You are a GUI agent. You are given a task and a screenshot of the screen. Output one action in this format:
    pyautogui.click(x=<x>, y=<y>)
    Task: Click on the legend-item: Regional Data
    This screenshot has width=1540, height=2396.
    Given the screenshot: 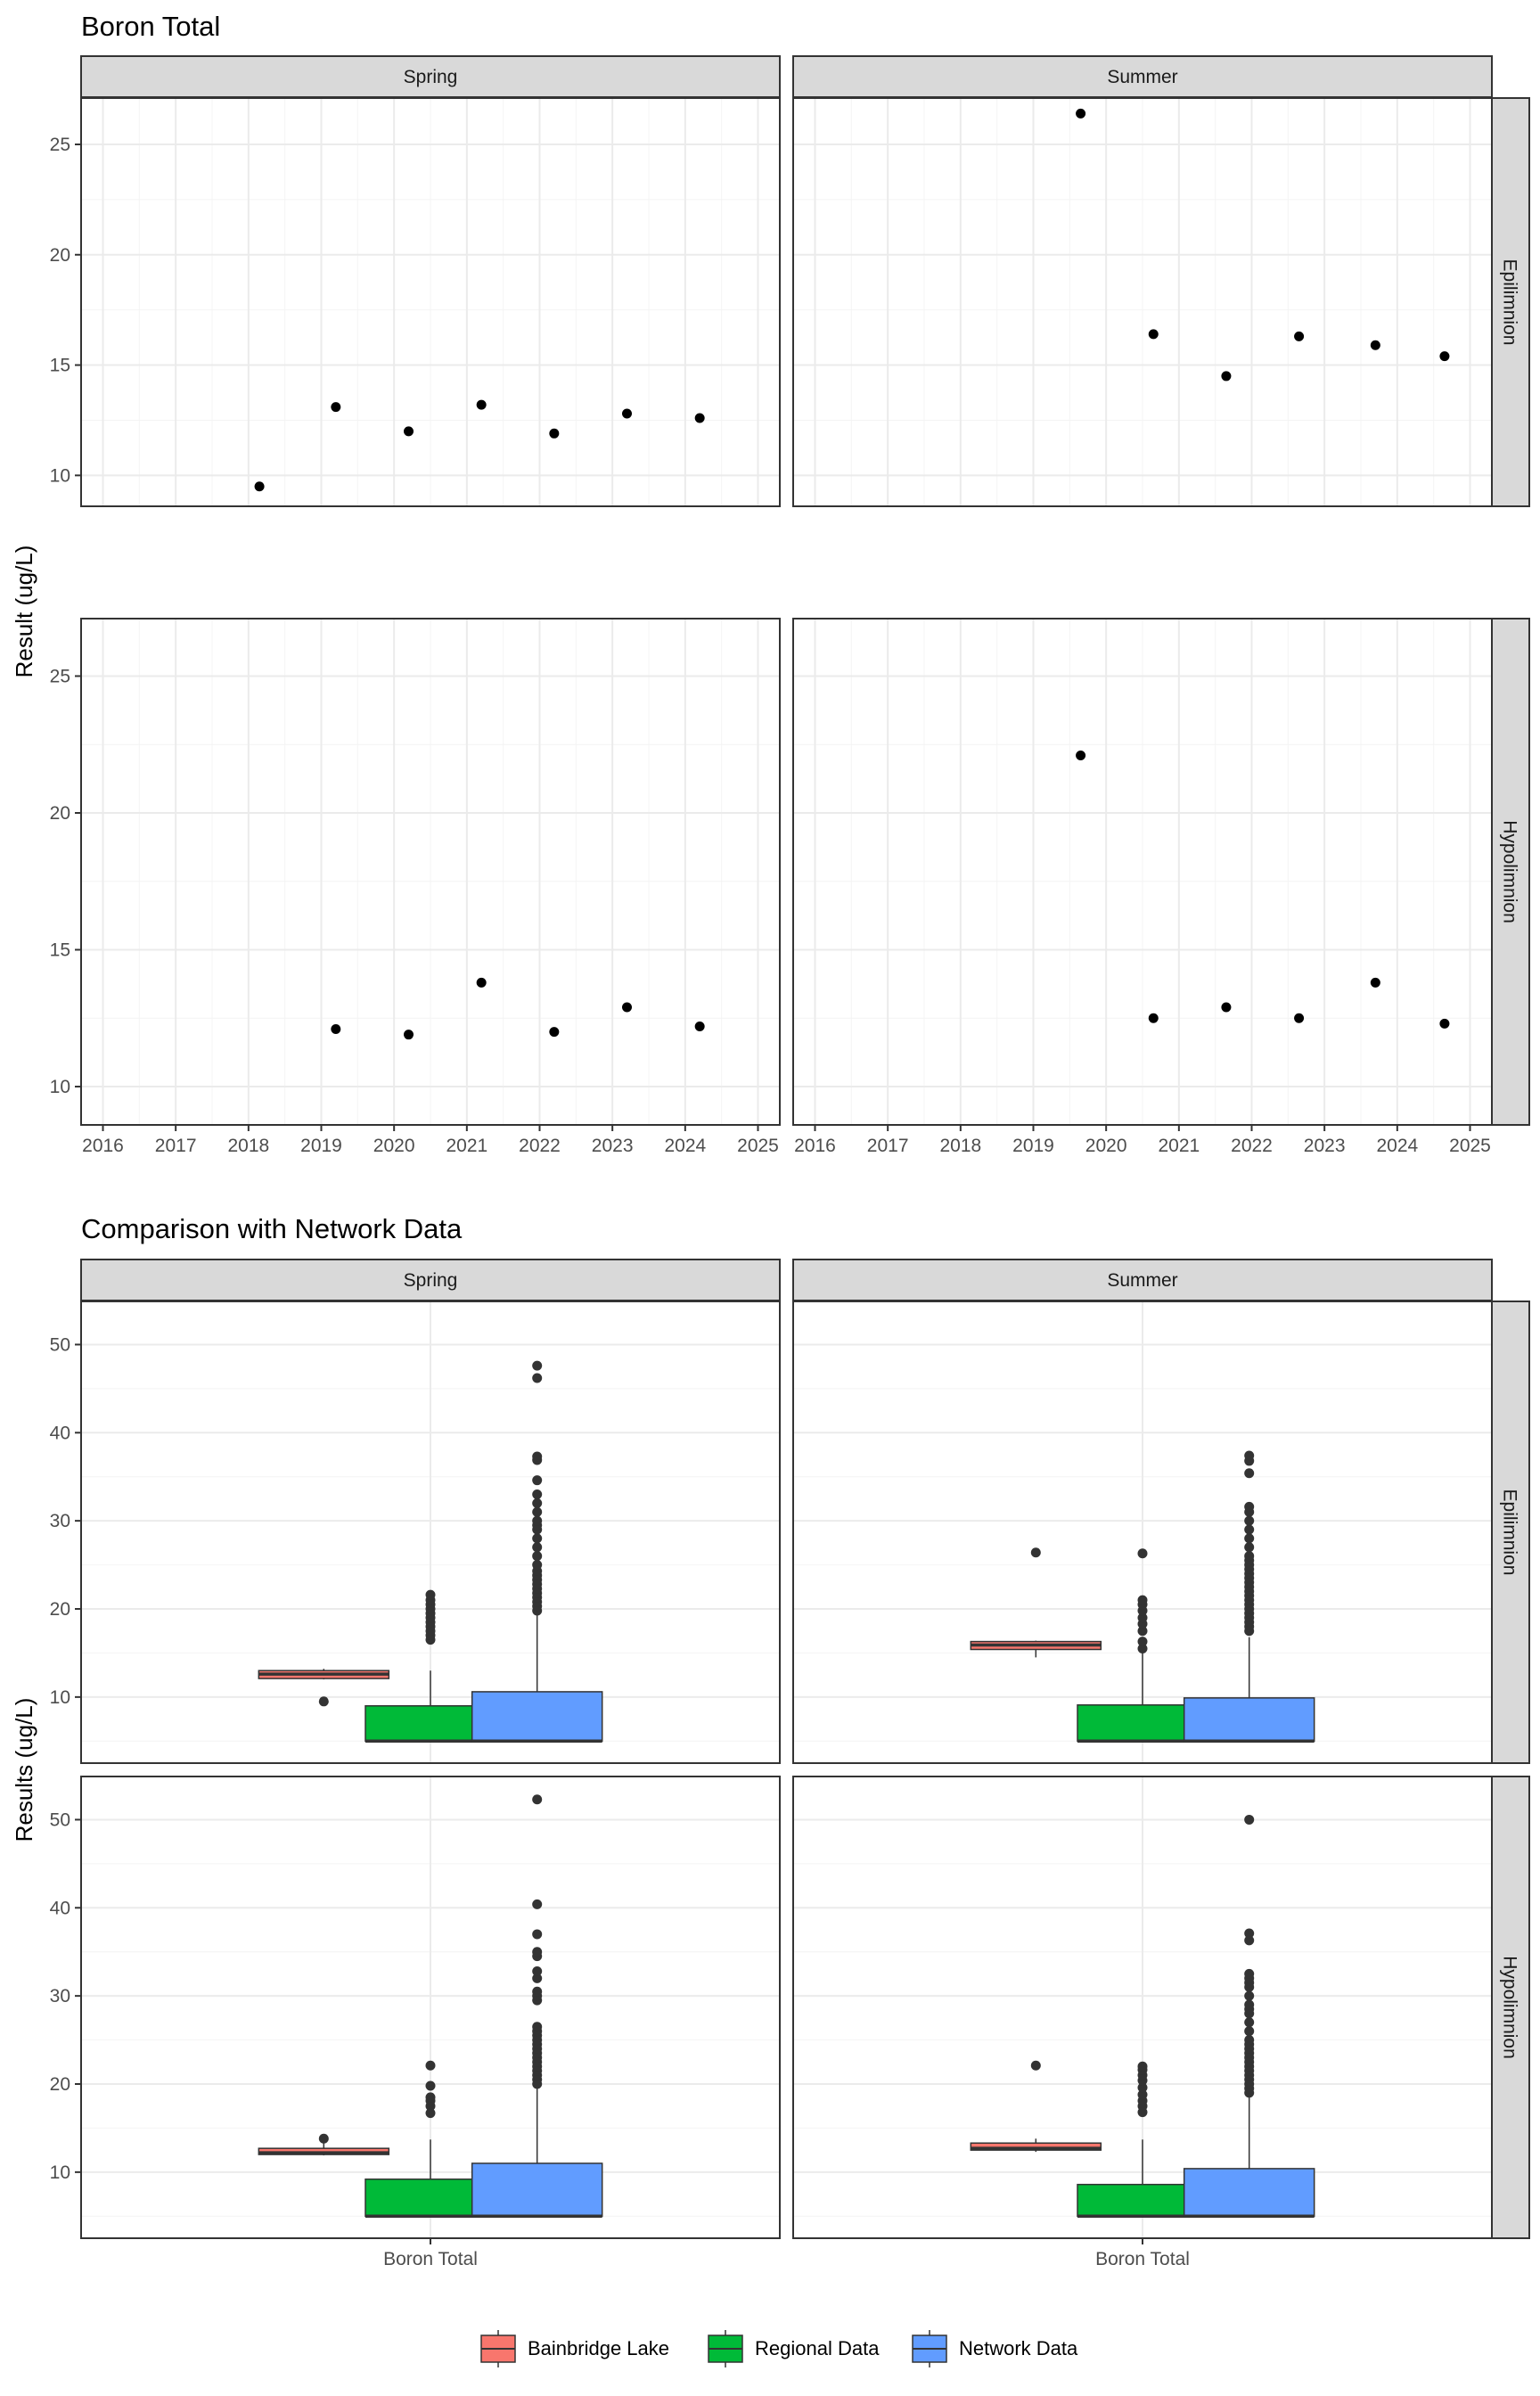 What is the action you would take?
    pyautogui.click(x=794, y=2348)
    